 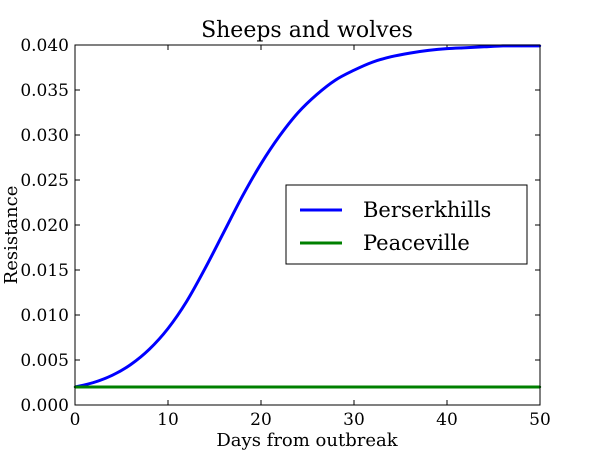 I want to click on y-tick-label: 0.025, so click(x=44, y=181).